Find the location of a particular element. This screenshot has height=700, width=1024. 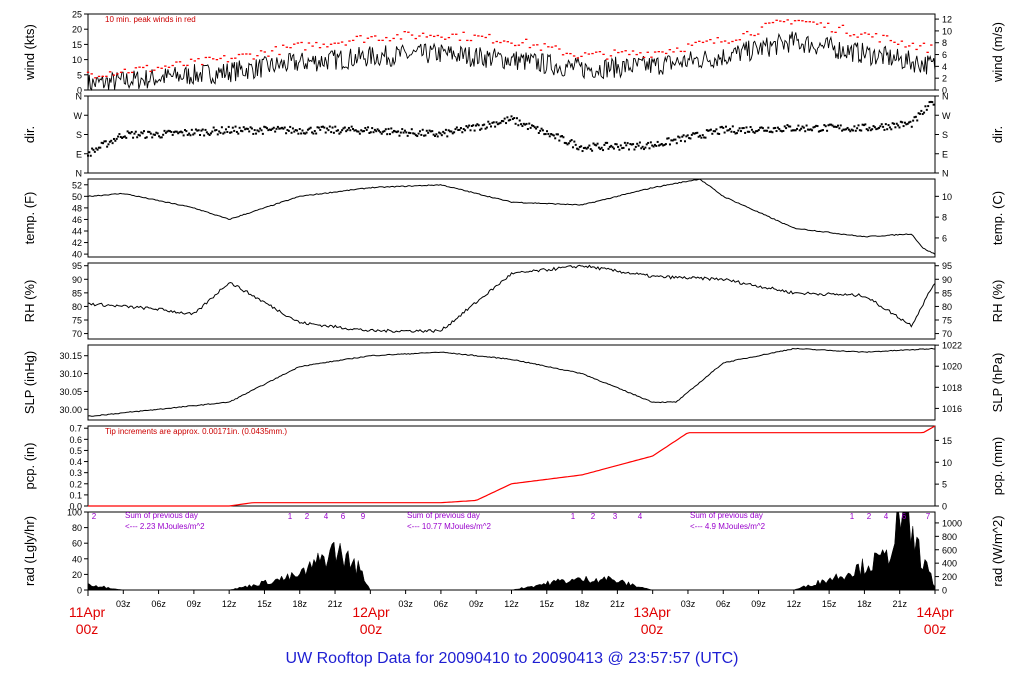

rh-left-tick-label: 95 is located at coordinates (77, 266).